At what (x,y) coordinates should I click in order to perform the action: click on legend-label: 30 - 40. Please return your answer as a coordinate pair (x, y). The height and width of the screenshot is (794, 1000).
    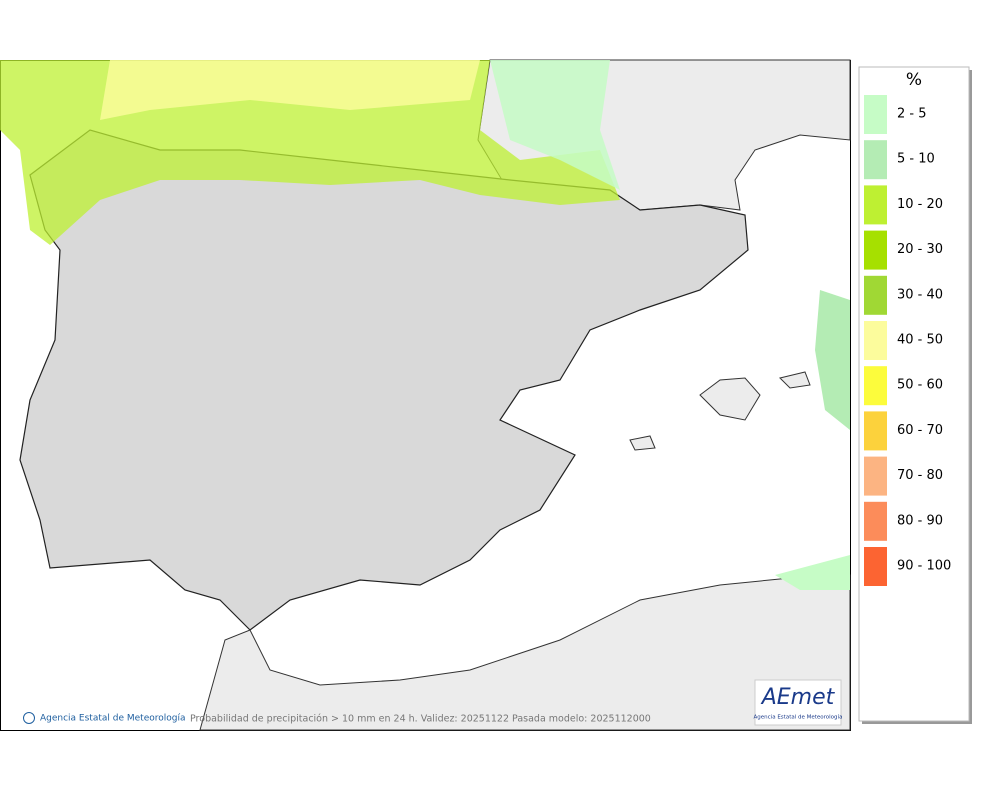
    Looking at the image, I should click on (920, 294).